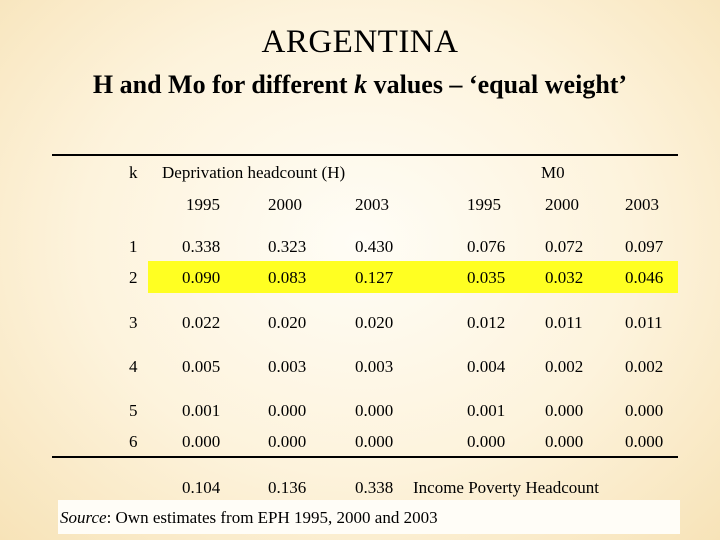 The image size is (720, 540). I want to click on table-cell: 0.022, so click(201, 322).